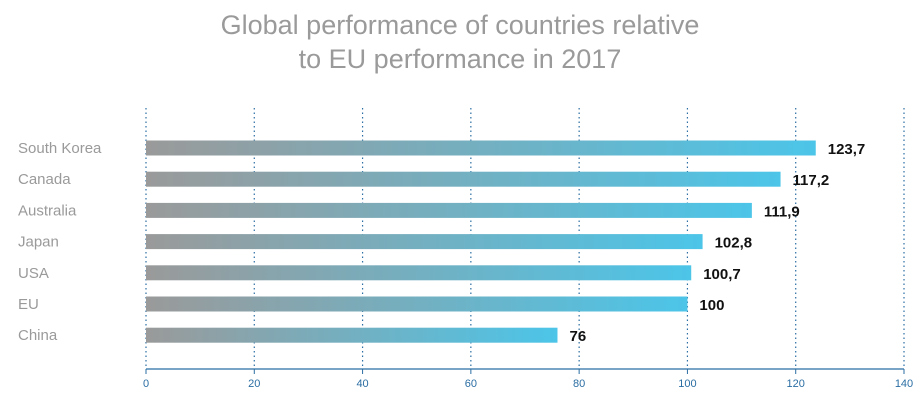 Image resolution: width=920 pixels, height=402 pixels. Describe the element at coordinates (711, 305) in the screenshot. I see `value-label: 100` at that location.